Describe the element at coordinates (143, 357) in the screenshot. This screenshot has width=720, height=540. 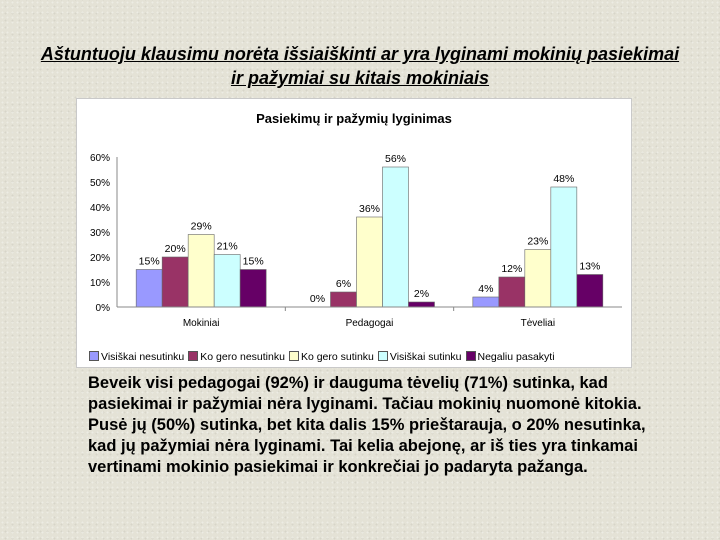
I see `legend-label: Visiškai nesutinku` at that location.